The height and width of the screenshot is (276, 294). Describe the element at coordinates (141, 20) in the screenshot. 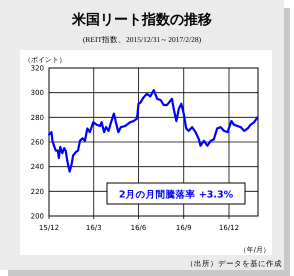

I see `chart-title: 米国リート指数の推移` at that location.